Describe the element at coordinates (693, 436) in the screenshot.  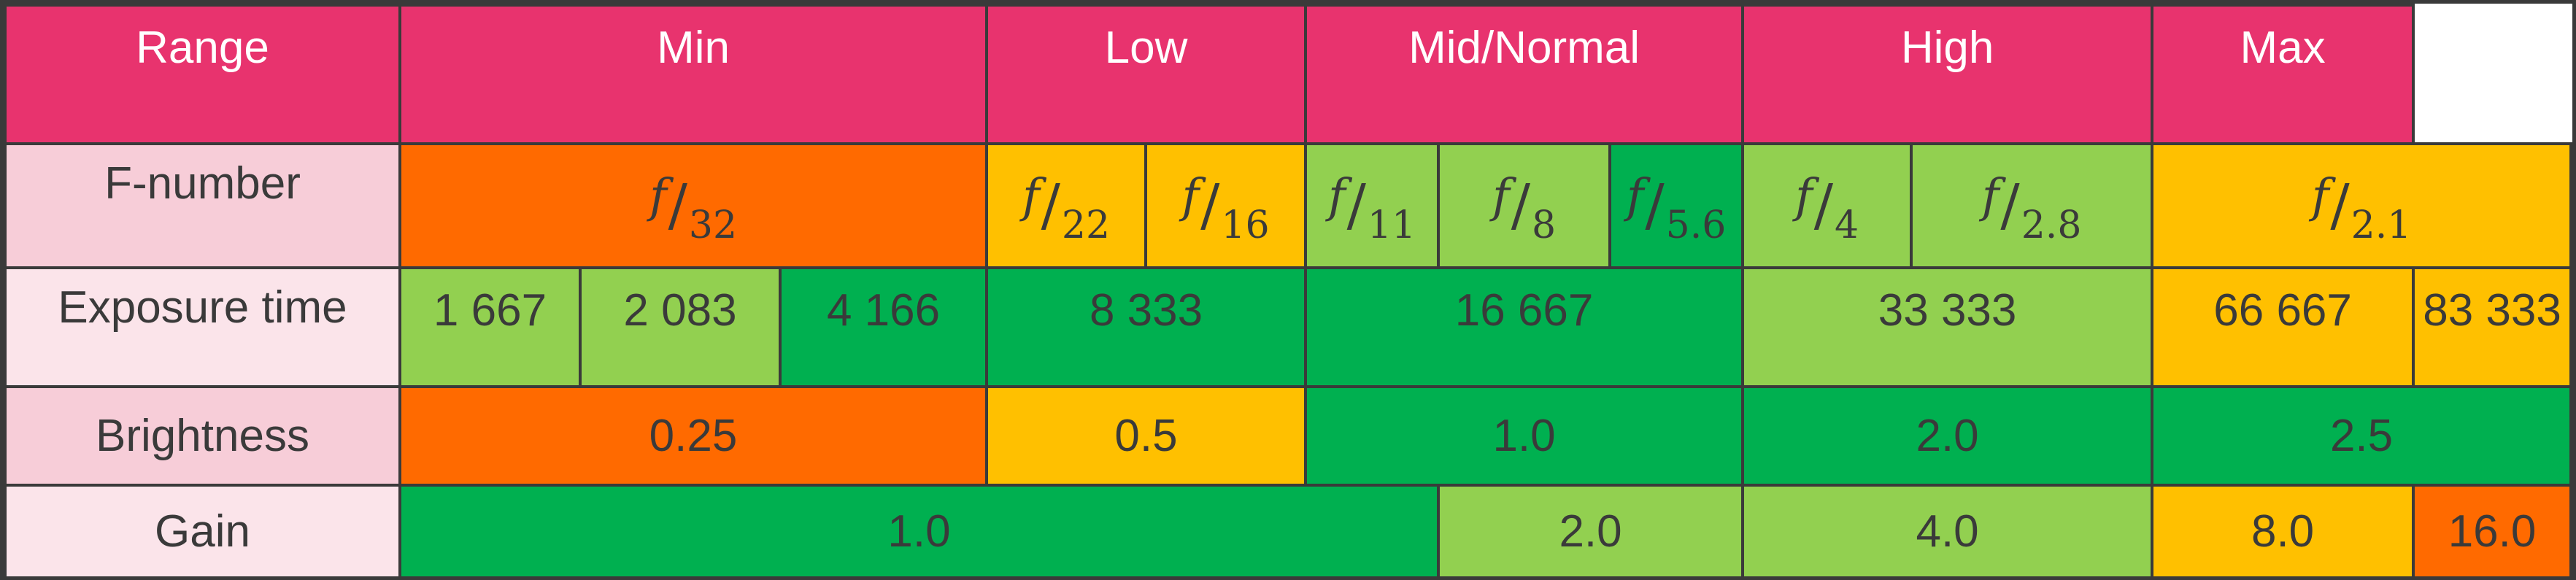
I see `brightness-cell: 0.25` at that location.